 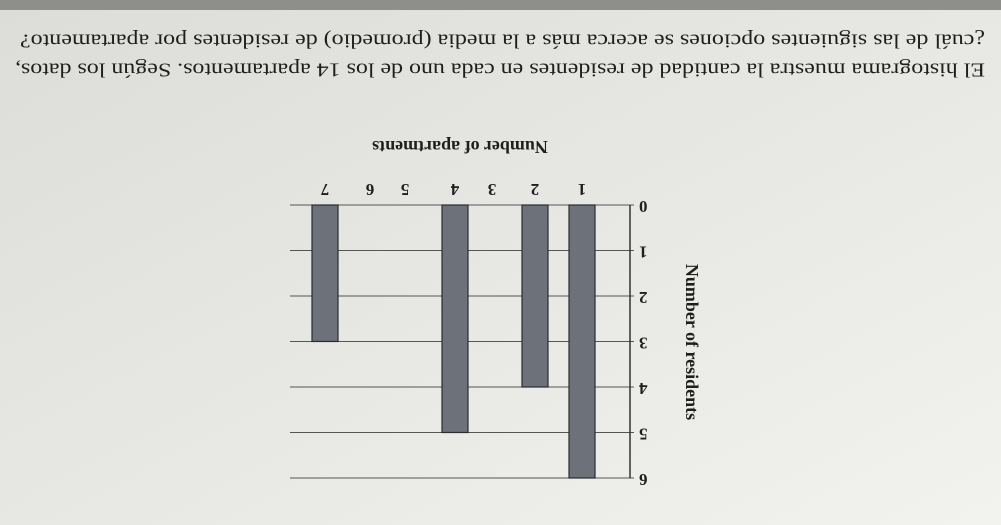 I want to click on edge-shadow, so click(x=500, y=5).